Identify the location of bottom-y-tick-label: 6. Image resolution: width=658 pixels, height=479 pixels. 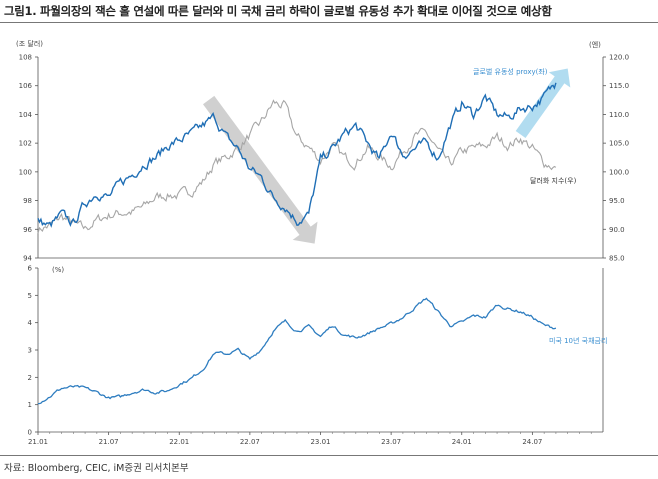
(30, 269).